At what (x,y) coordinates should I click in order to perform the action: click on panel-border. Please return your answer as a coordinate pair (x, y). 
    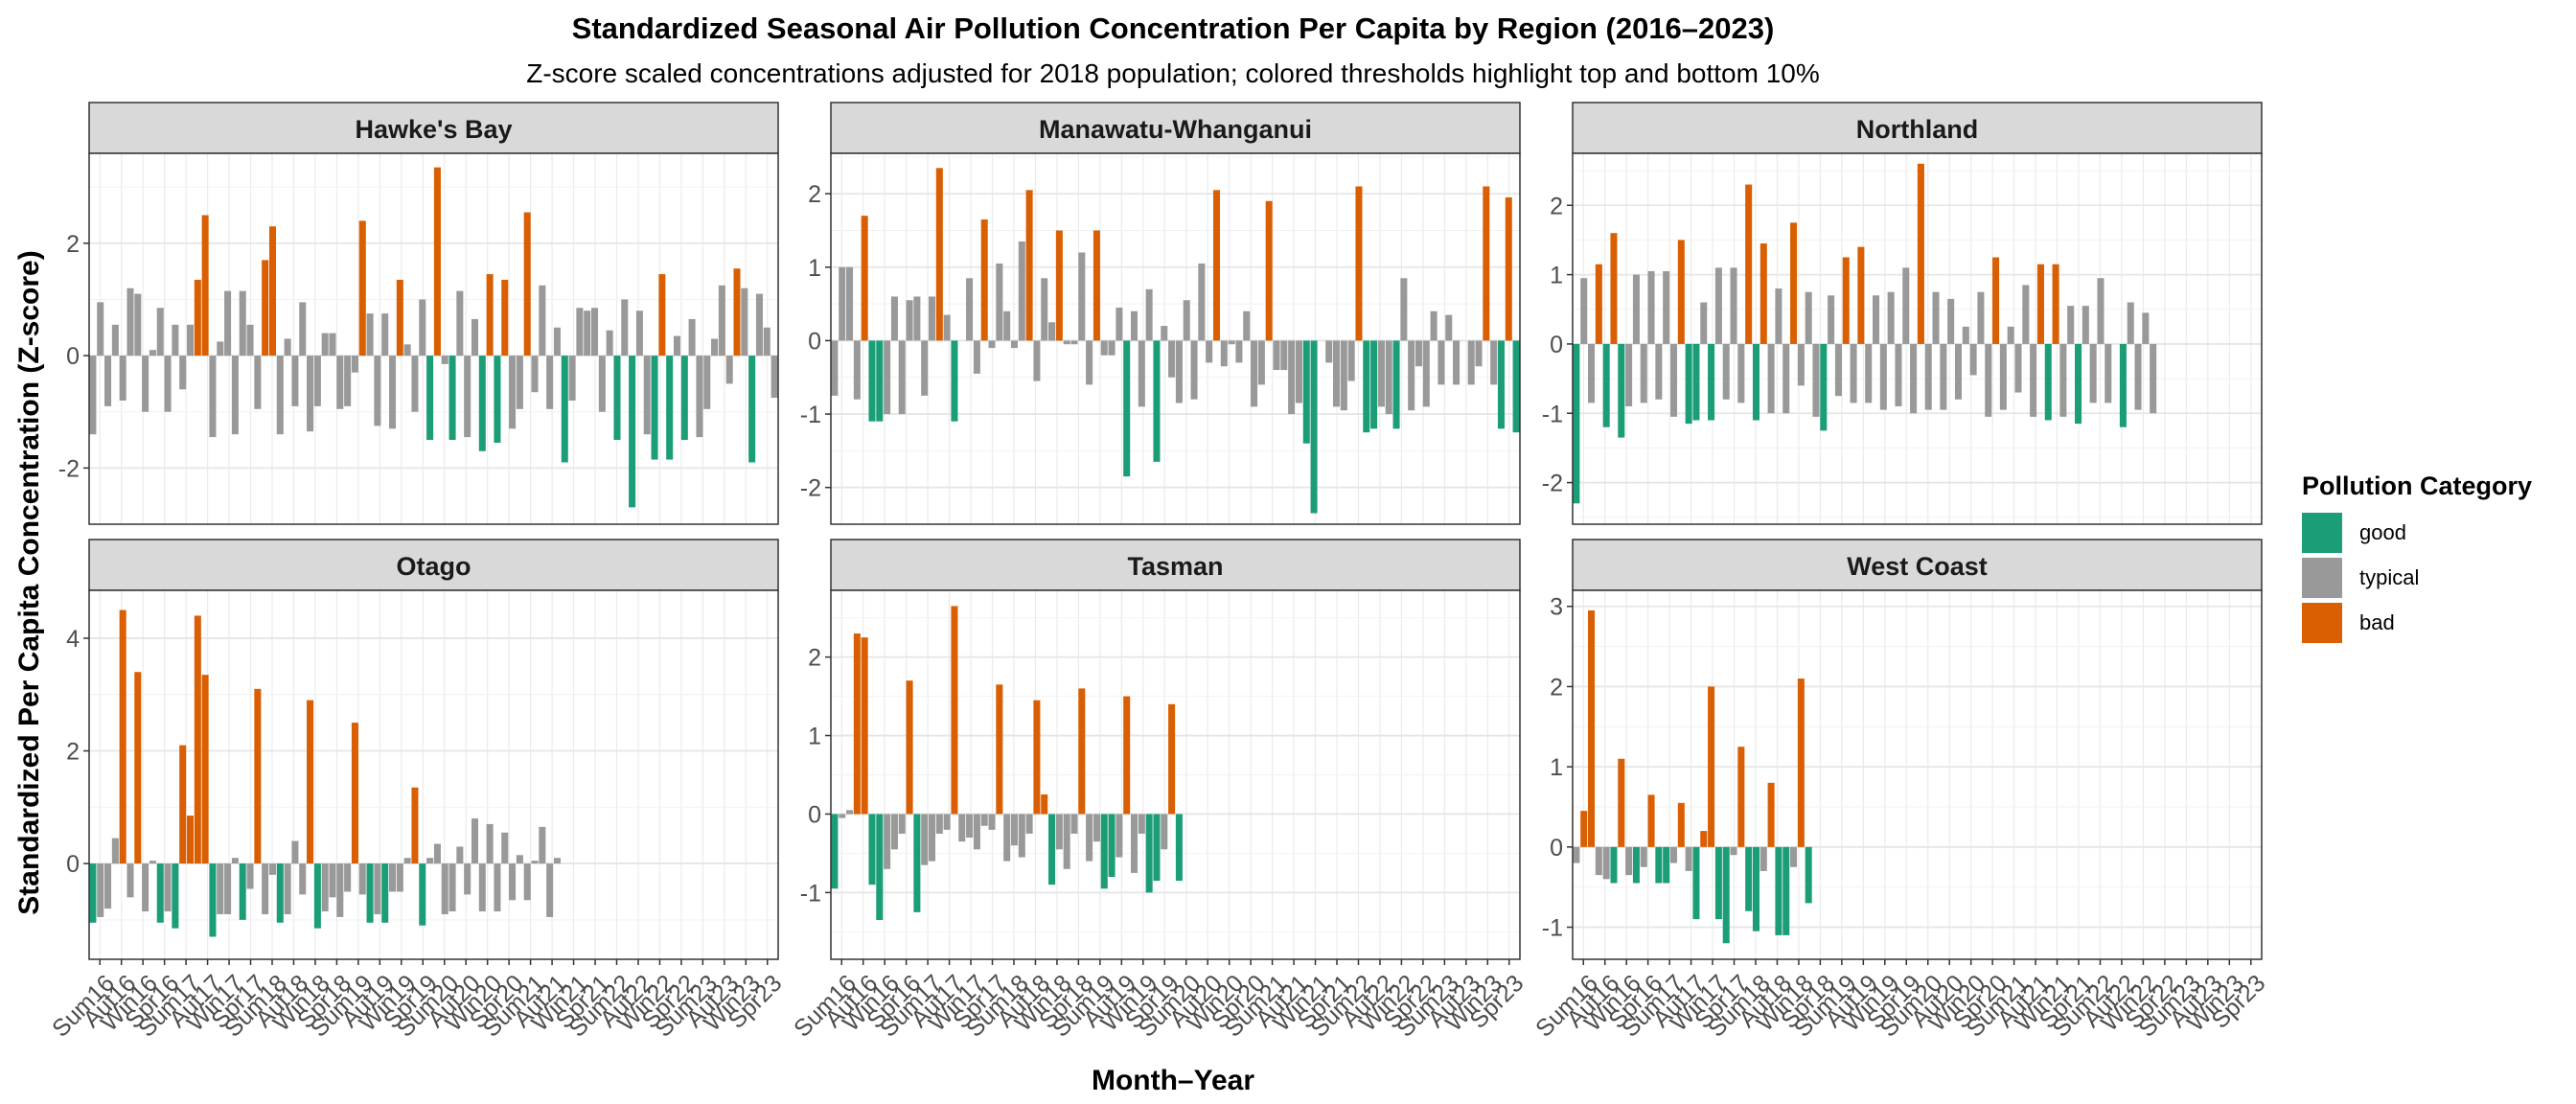
    Looking at the image, I should click on (1917, 774).